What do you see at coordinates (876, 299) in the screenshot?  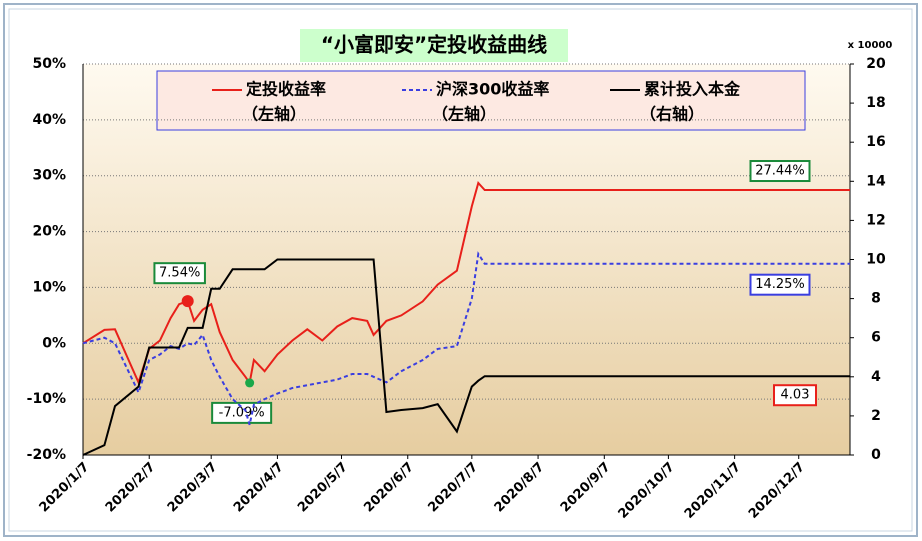 I see `y2-tick-label: 8` at bounding box center [876, 299].